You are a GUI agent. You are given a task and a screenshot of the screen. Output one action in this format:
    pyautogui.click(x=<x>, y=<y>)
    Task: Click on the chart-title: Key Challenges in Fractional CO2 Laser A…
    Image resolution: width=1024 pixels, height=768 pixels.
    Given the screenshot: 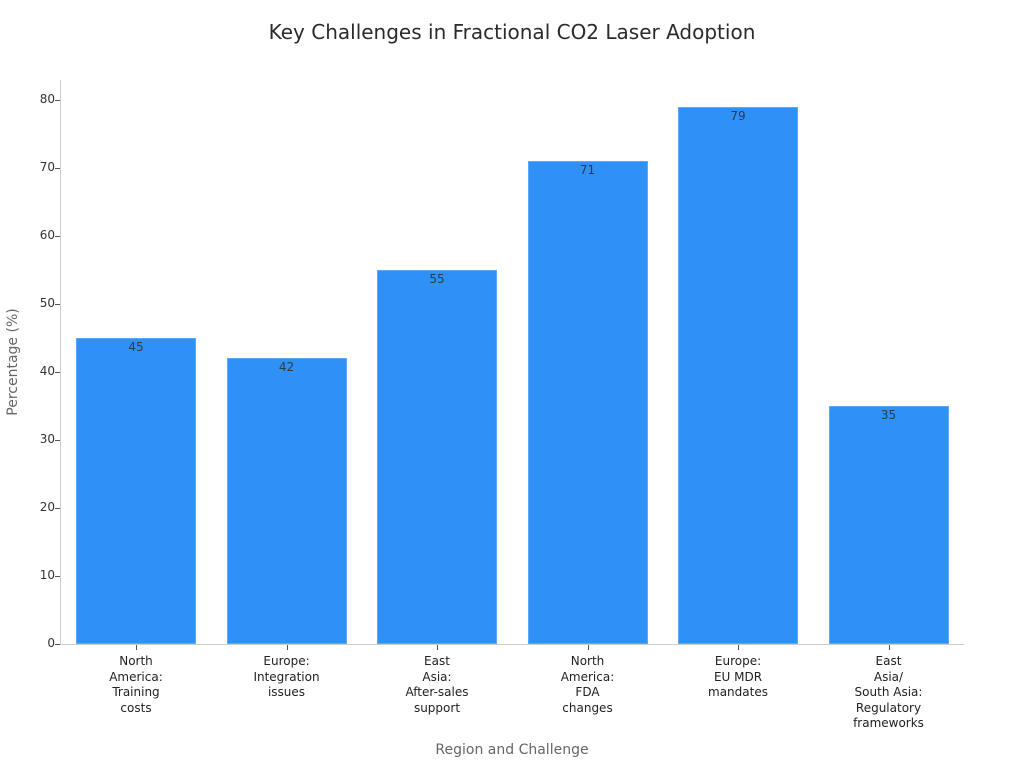 What is the action you would take?
    pyautogui.click(x=512, y=32)
    